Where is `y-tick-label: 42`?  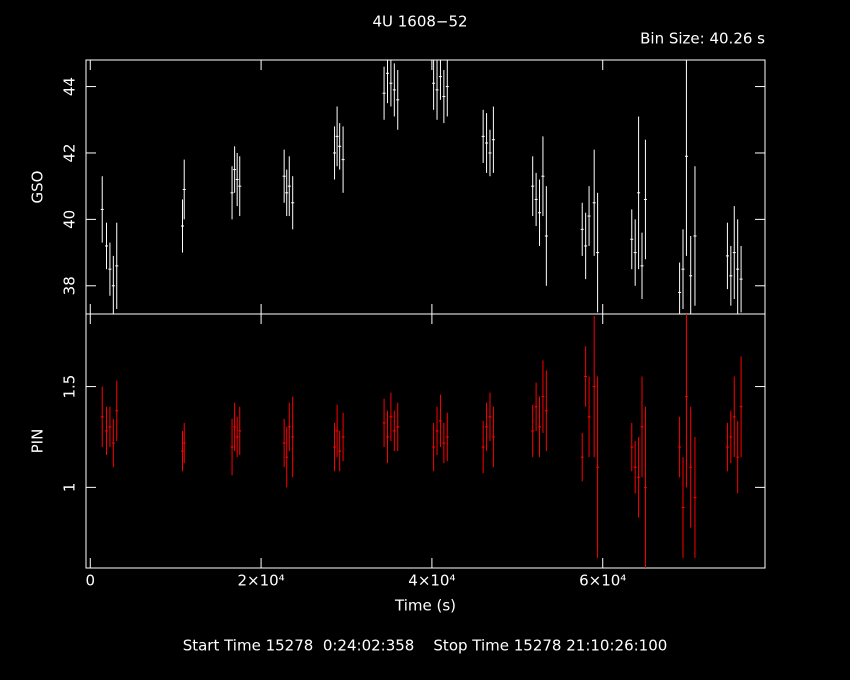 y-tick-label: 42 is located at coordinates (70, 152).